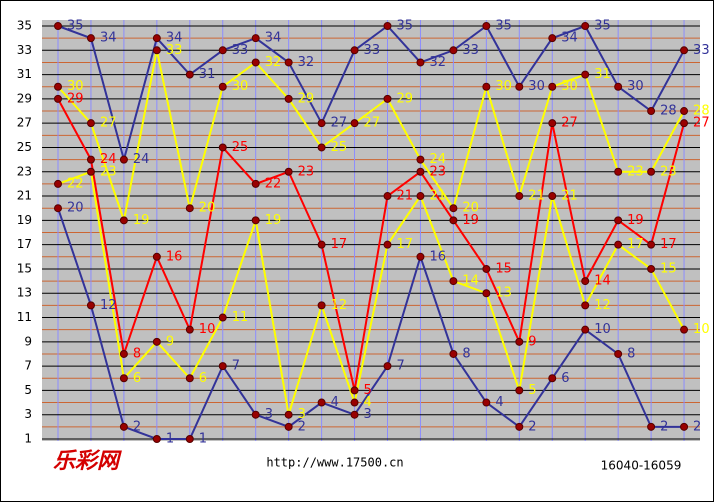  What do you see at coordinates (28, 341) in the screenshot?
I see `y-tick-label: 9` at bounding box center [28, 341].